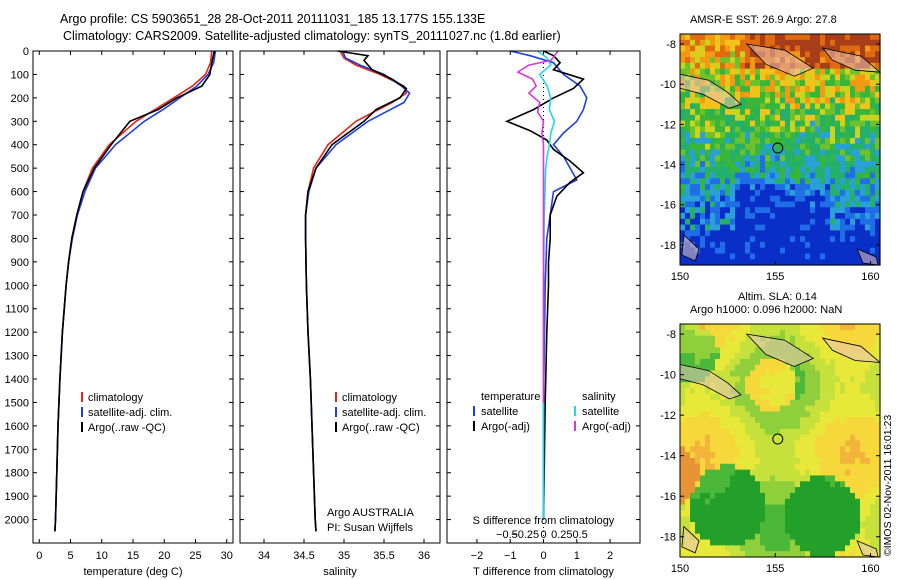 The width and height of the screenshot is (900, 580). What do you see at coordinates (668, 206) in the screenshot?
I see `sst-lat-tick: -16` at bounding box center [668, 206].